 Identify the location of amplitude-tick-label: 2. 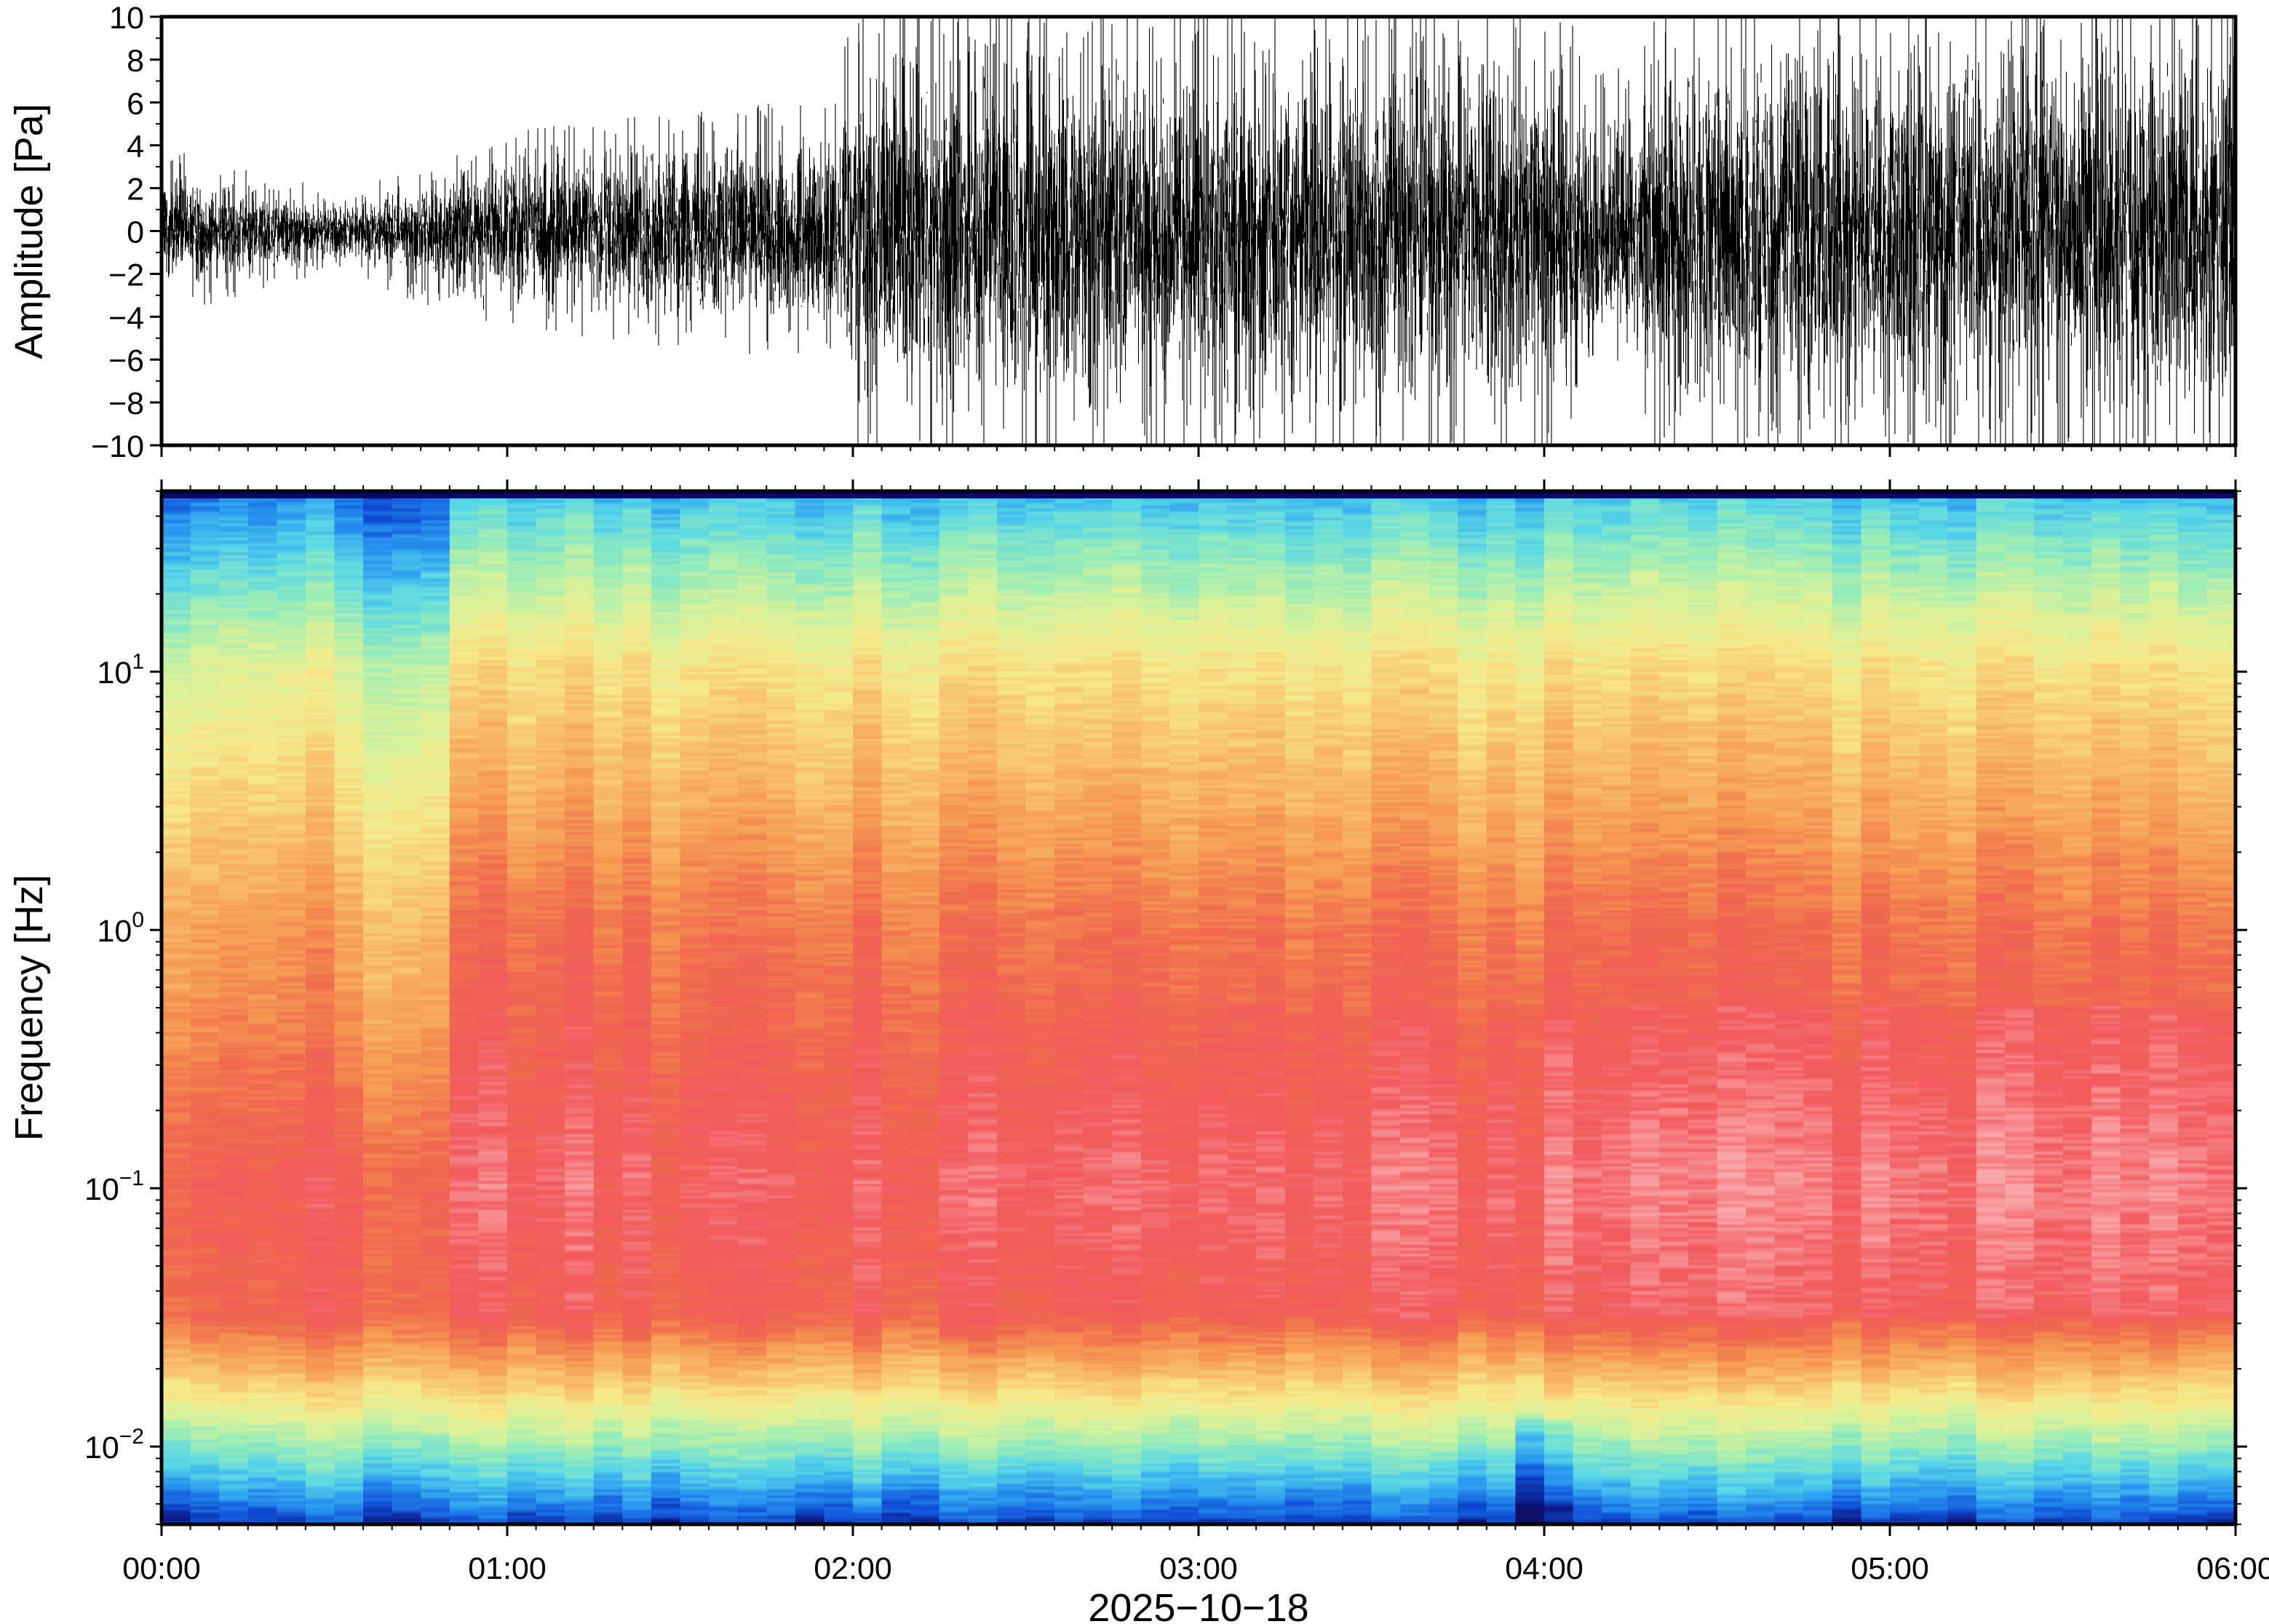
(135, 189).